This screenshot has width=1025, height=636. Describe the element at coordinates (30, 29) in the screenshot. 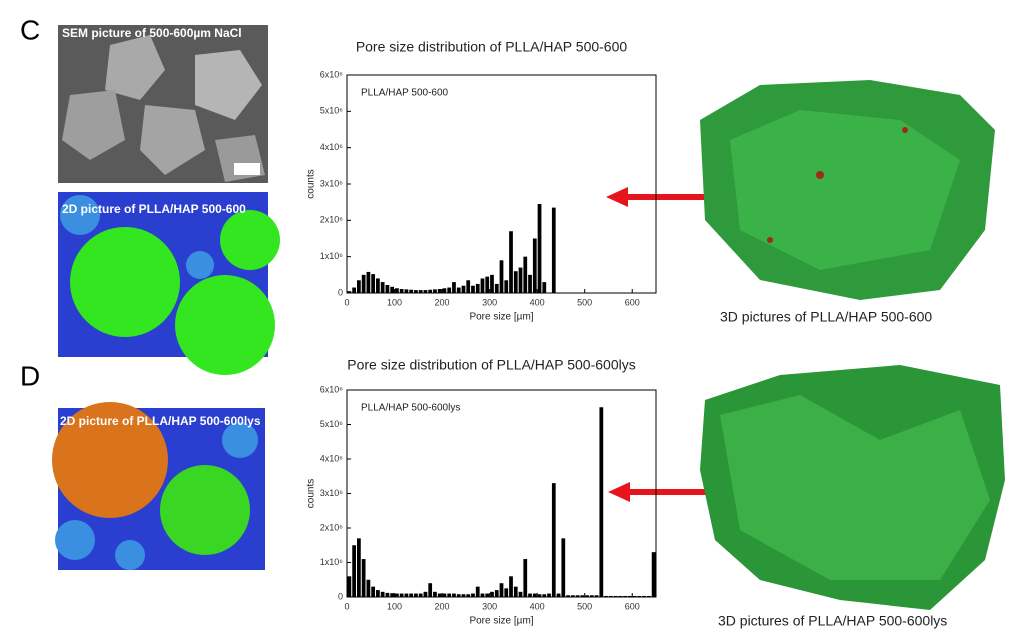

I see `panel-label: C` at that location.